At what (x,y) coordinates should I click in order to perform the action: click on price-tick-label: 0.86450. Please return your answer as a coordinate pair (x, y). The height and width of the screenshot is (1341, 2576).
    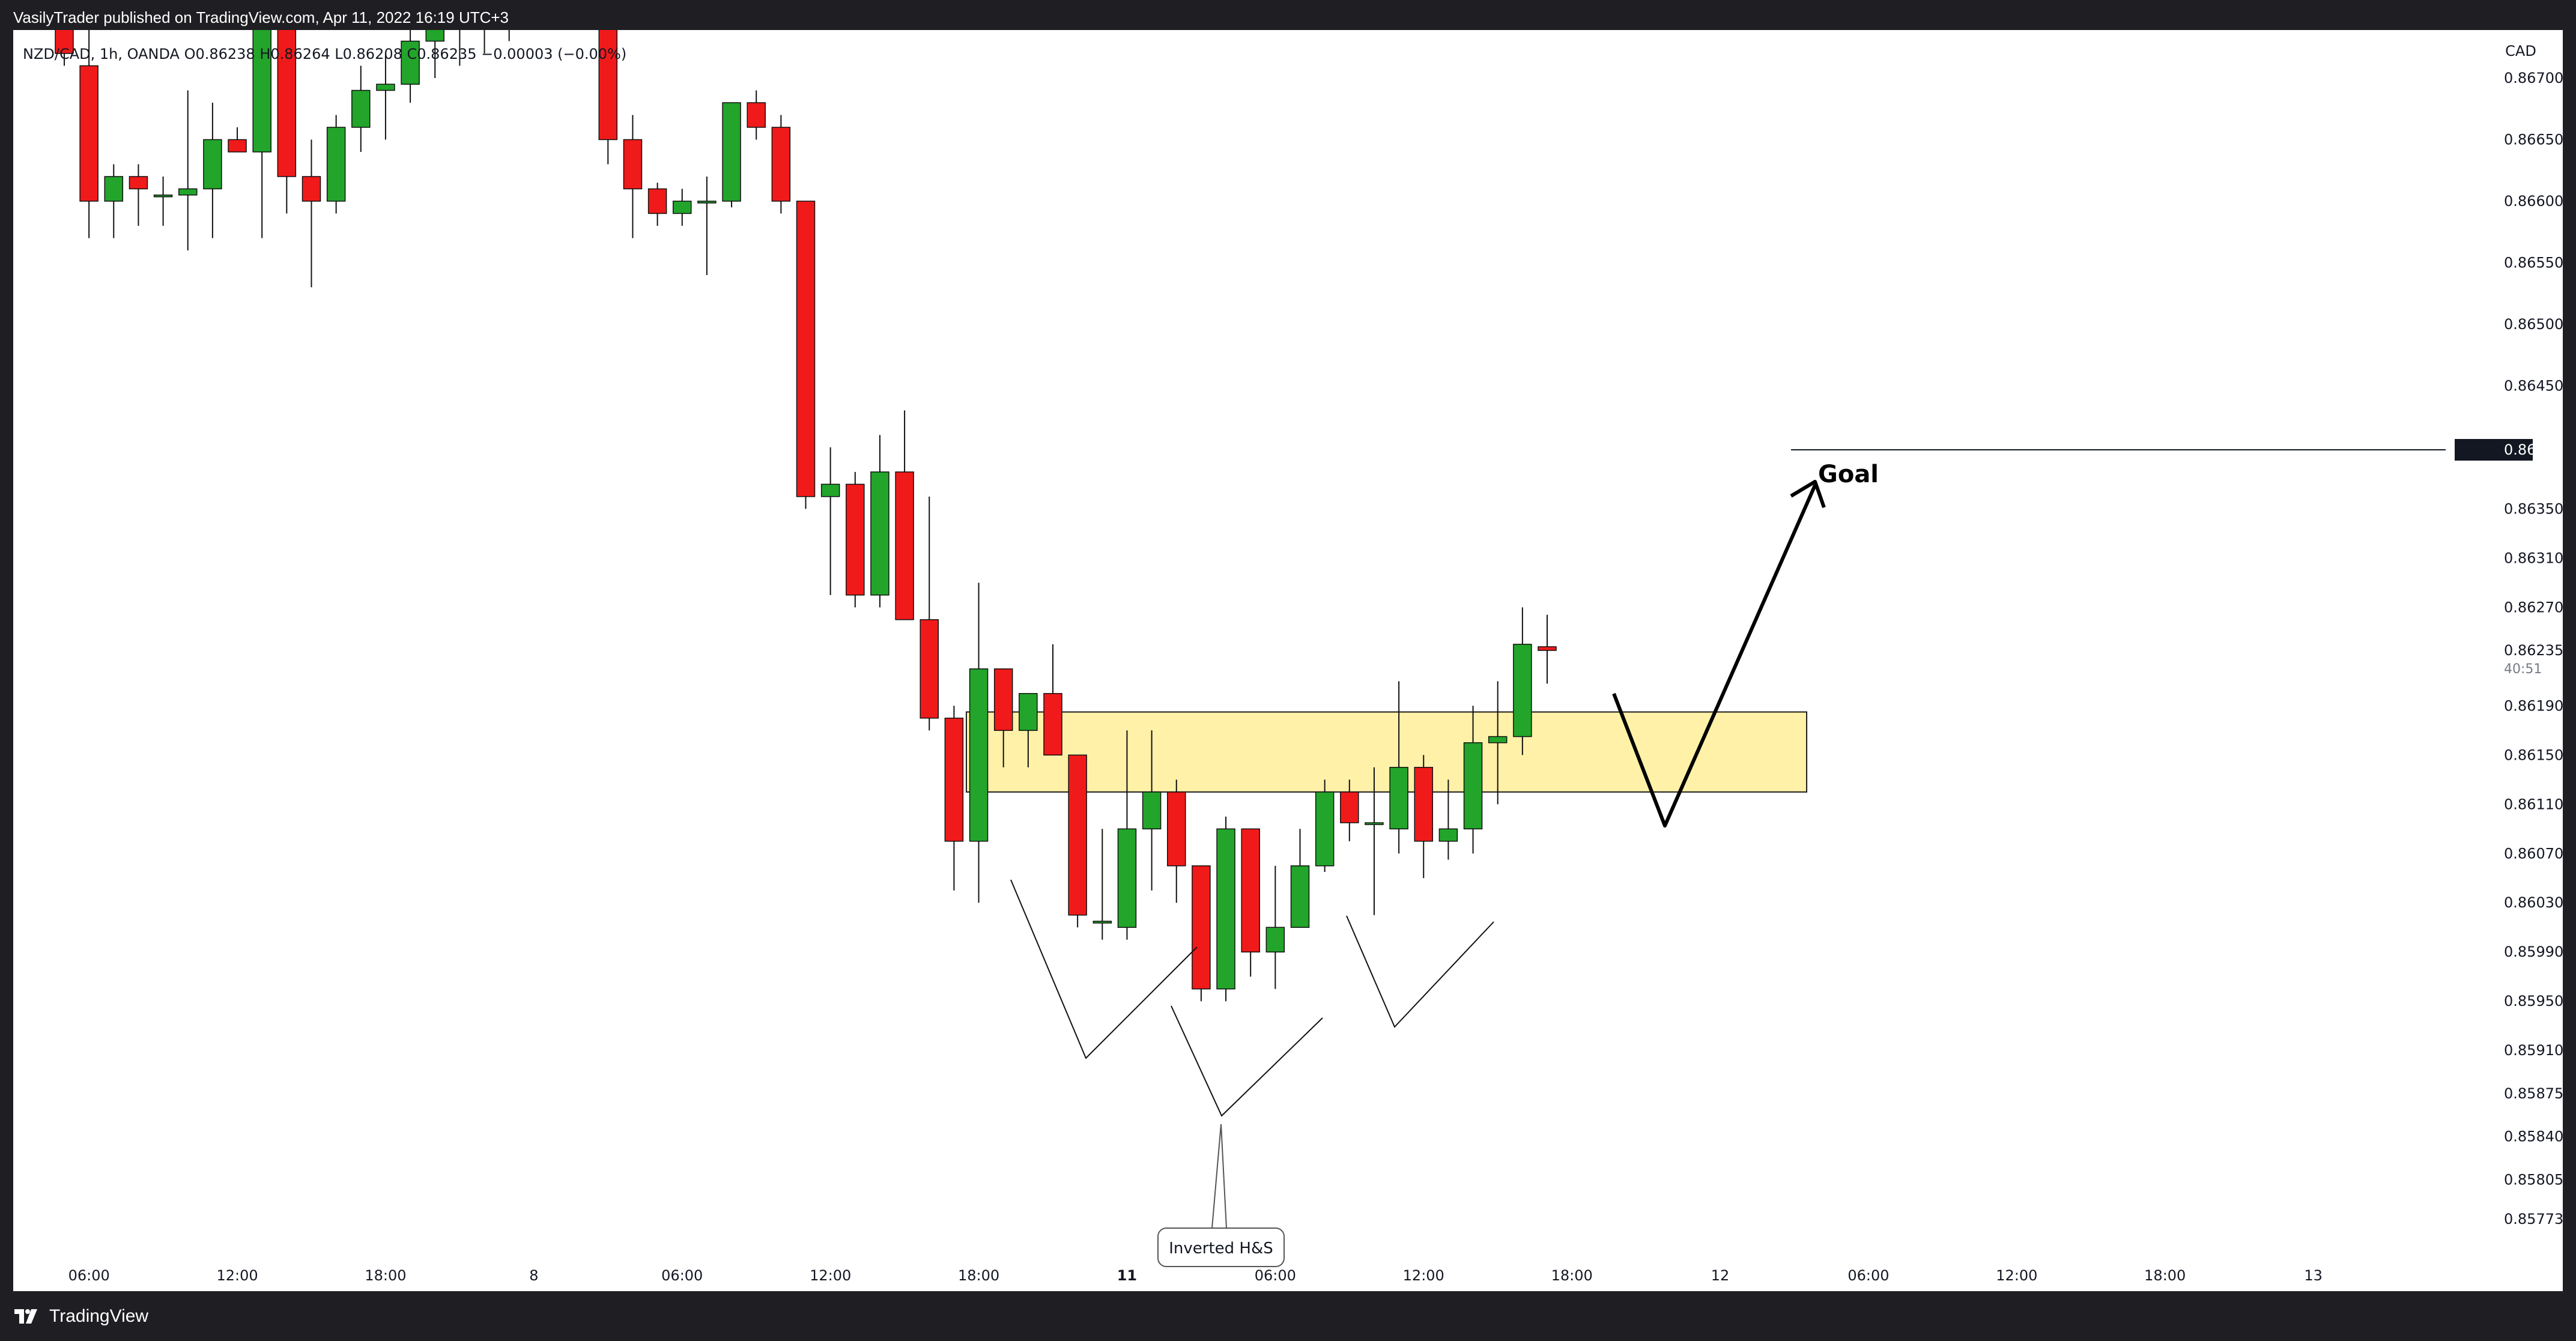
    Looking at the image, I should click on (2533, 385).